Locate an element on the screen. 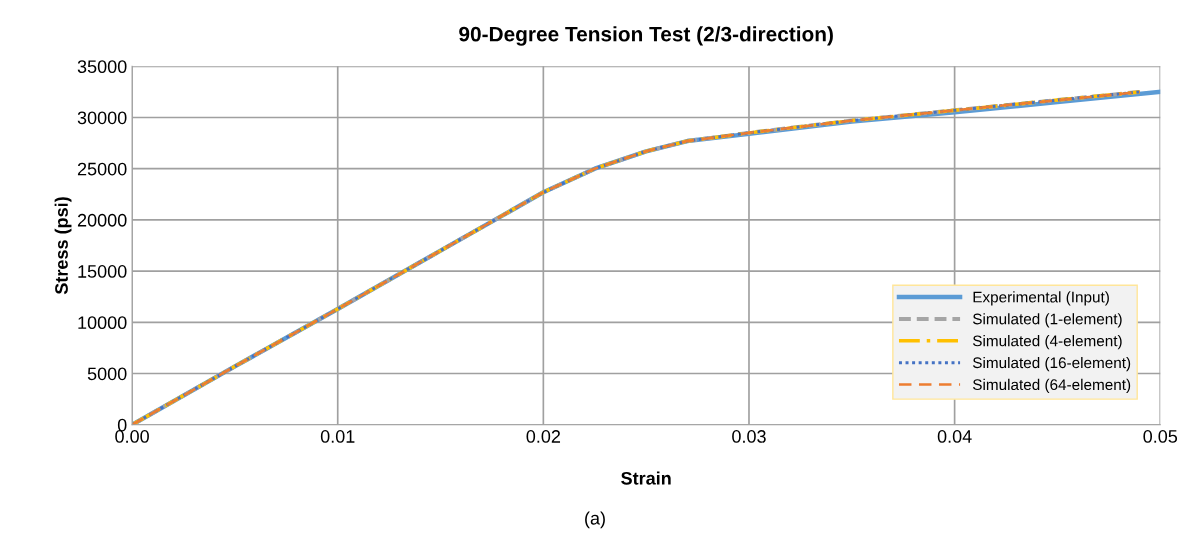 This screenshot has height=539, width=1190. text: (a) is located at coordinates (595, 520).